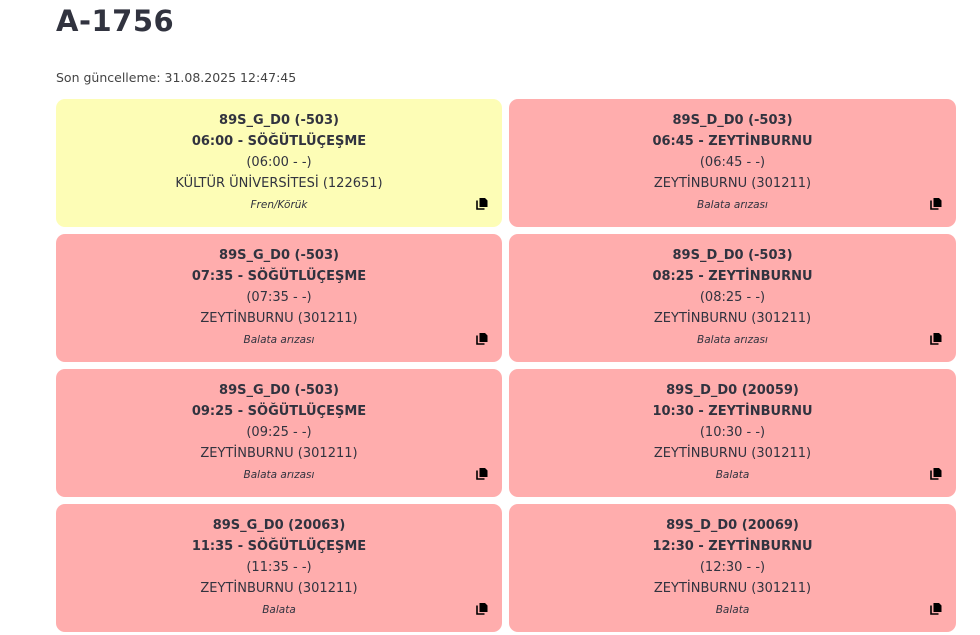  What do you see at coordinates (279, 411) in the screenshot?
I see `departure: 09:25 - SÖĞÜTLÜÇEŞME` at bounding box center [279, 411].